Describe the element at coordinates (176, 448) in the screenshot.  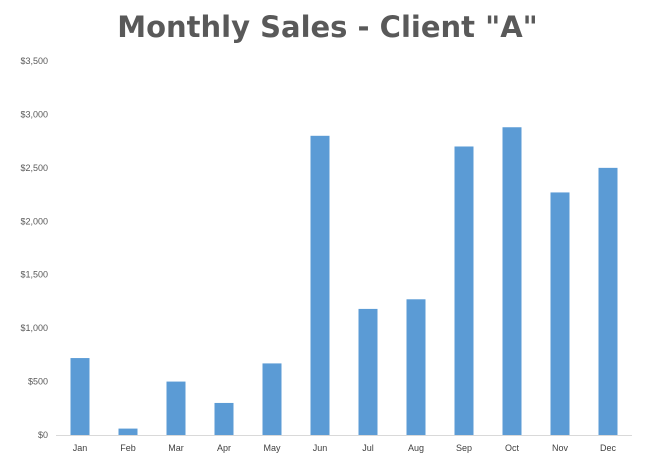
I see `x-tick-label-mar: Mar` at that location.